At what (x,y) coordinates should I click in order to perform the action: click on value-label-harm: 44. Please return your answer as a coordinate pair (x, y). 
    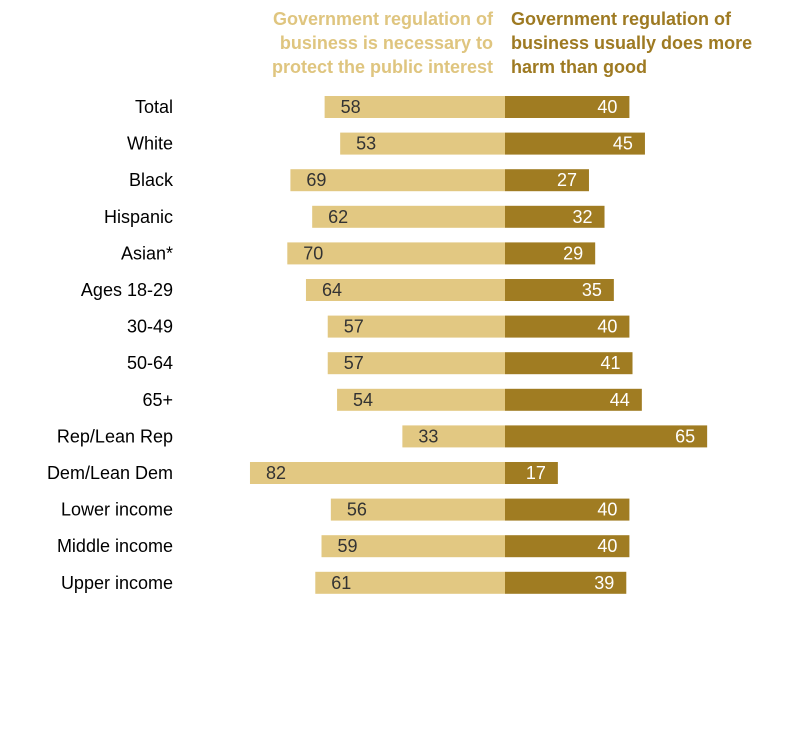
    Looking at the image, I should click on (620, 400).